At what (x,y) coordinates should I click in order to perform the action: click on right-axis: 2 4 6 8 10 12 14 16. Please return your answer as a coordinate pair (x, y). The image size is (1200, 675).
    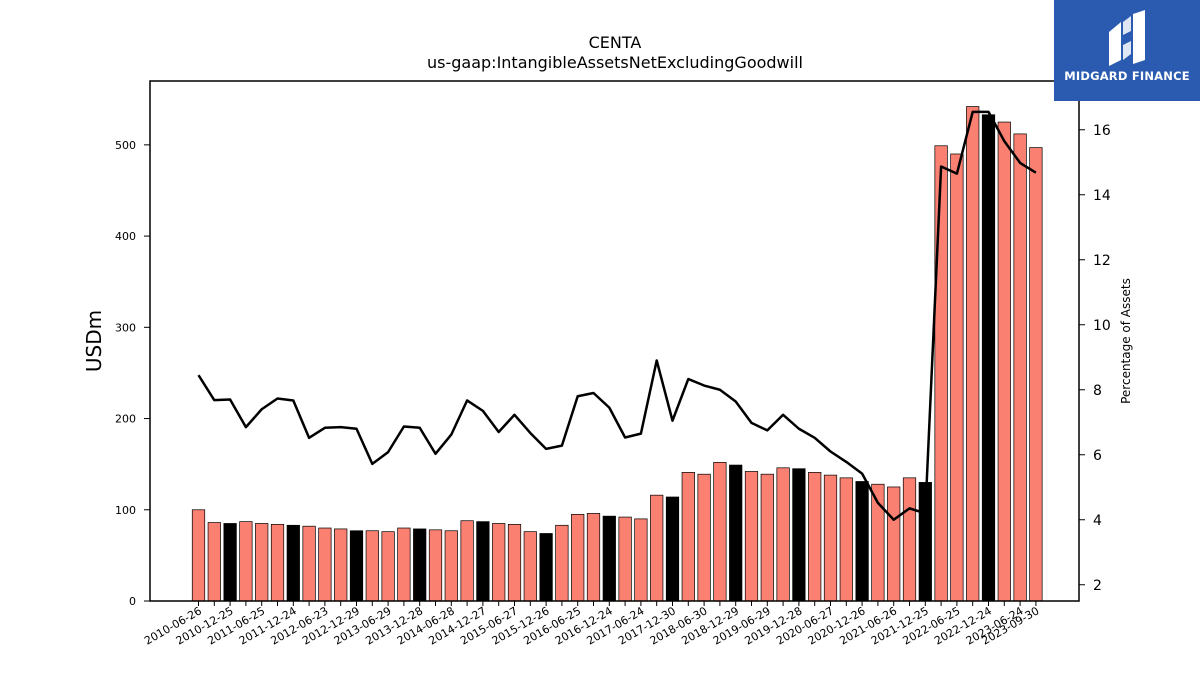
    Looking at the image, I should click on (1095, 358).